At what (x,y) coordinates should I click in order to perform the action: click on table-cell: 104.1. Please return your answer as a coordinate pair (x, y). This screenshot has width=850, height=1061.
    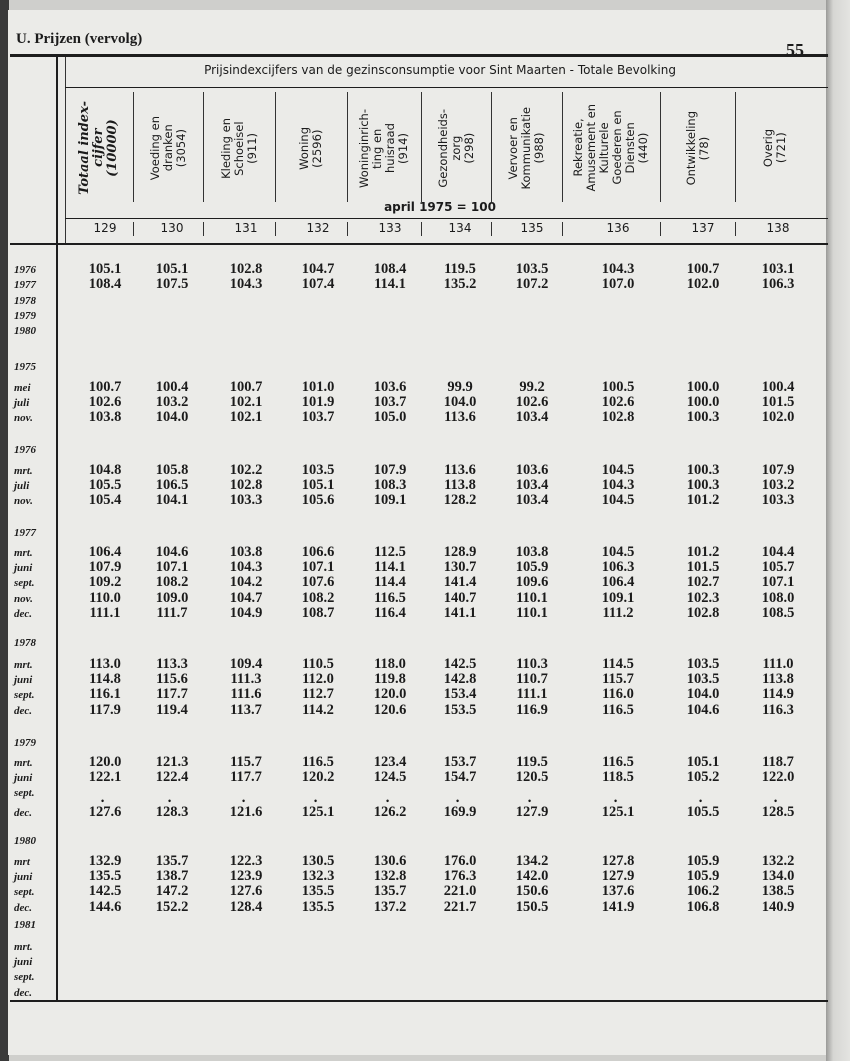
    Looking at the image, I should click on (172, 500).